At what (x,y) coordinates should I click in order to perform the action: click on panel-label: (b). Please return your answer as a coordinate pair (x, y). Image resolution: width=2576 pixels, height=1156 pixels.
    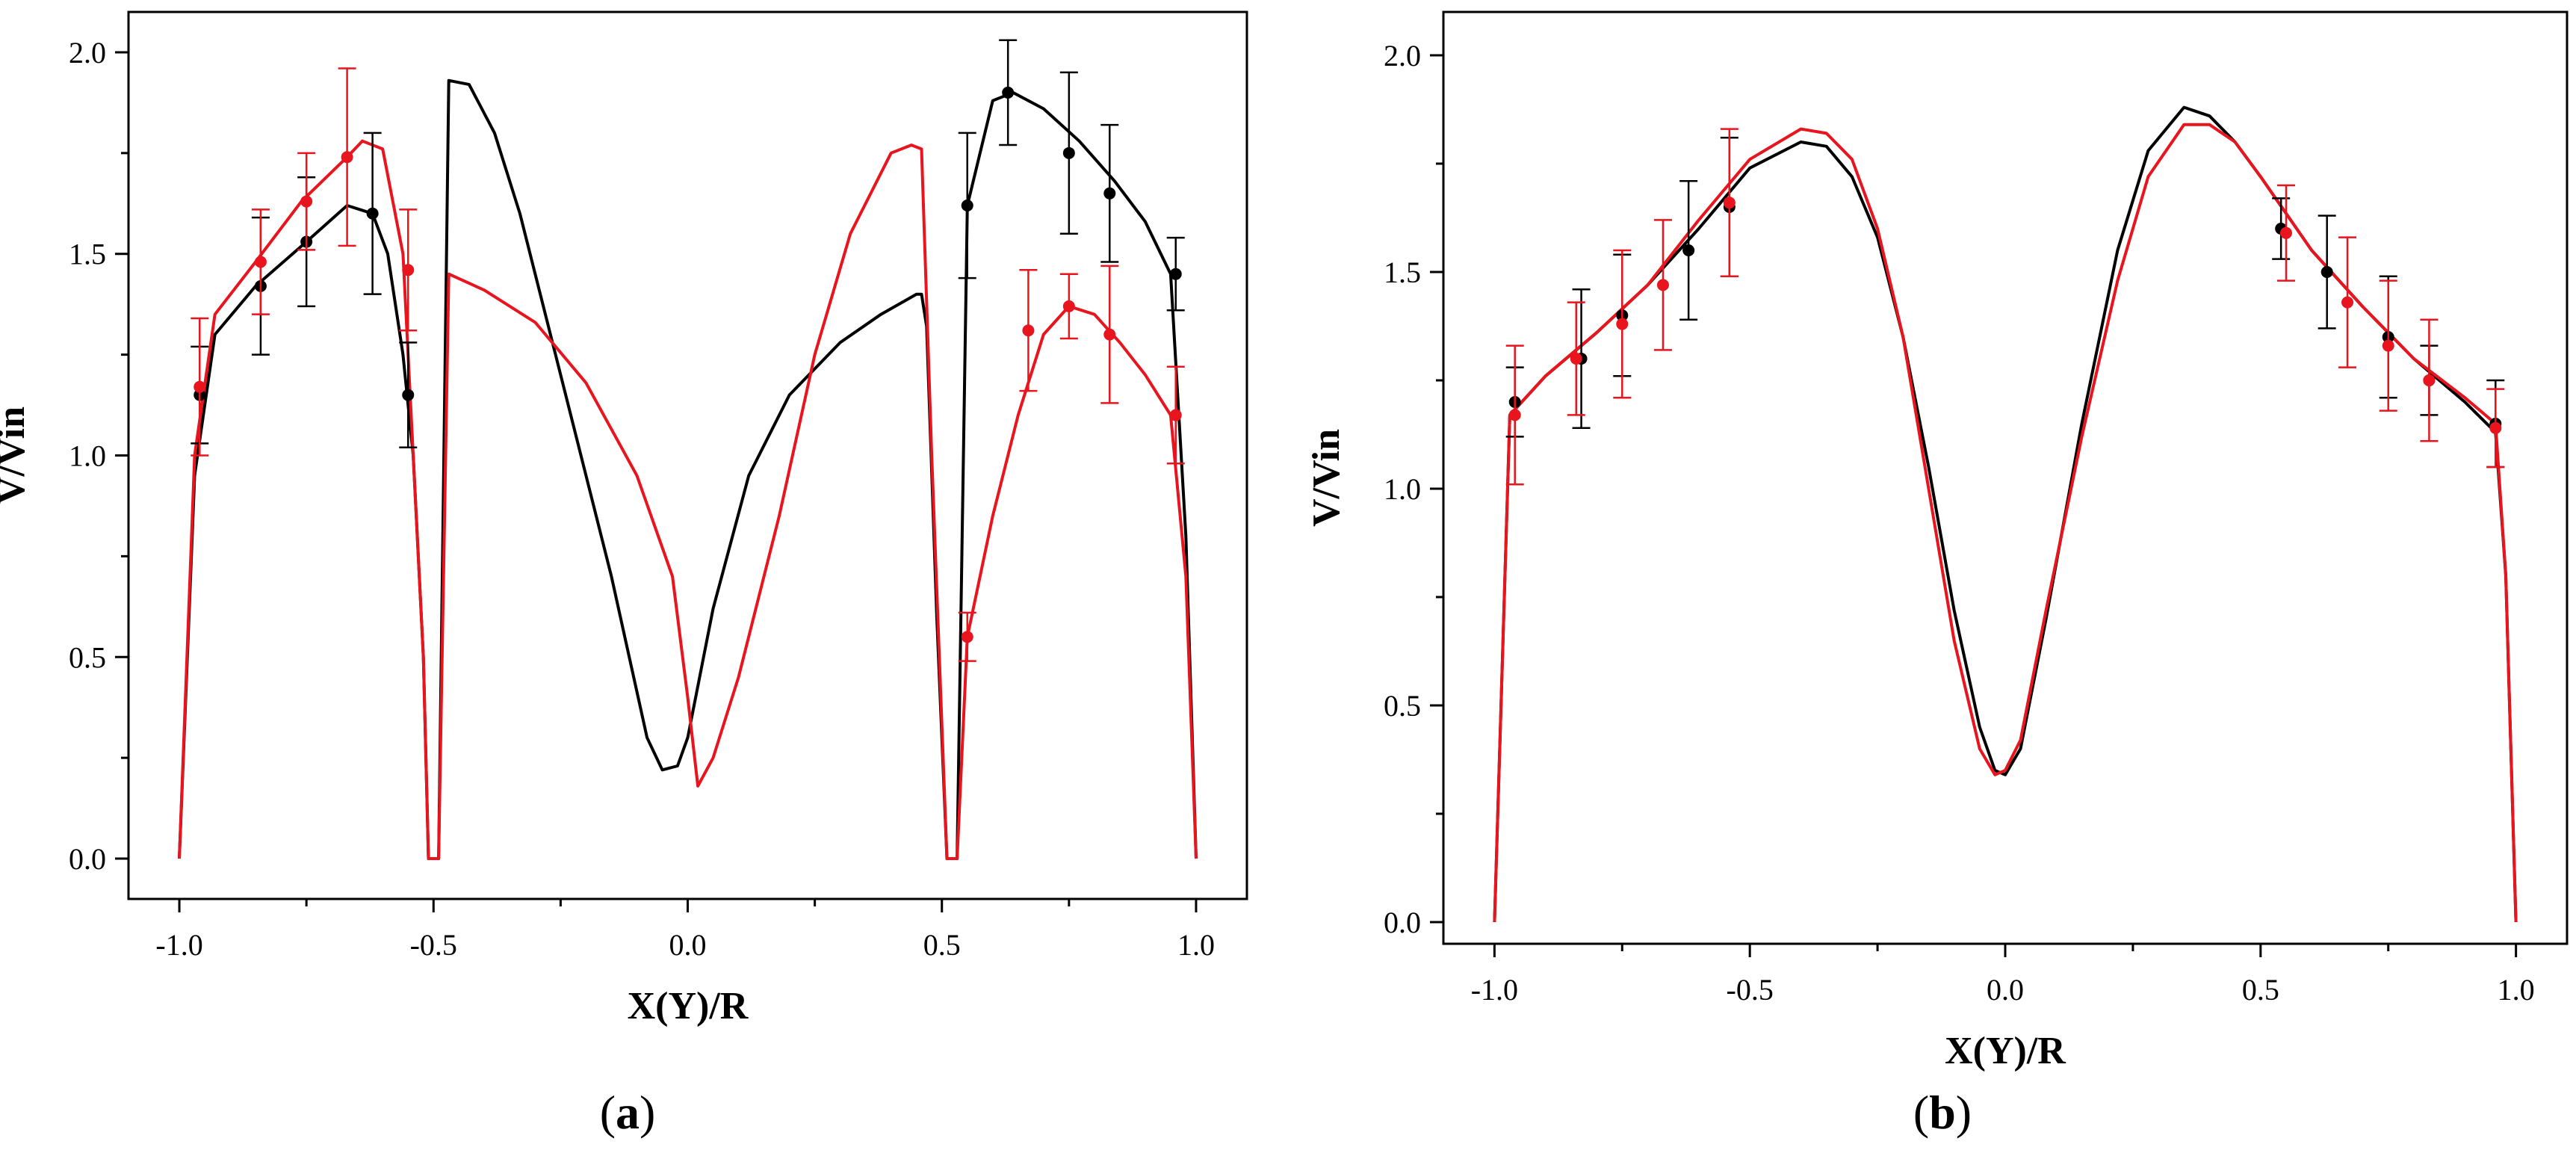
    Looking at the image, I should click on (1942, 1112).